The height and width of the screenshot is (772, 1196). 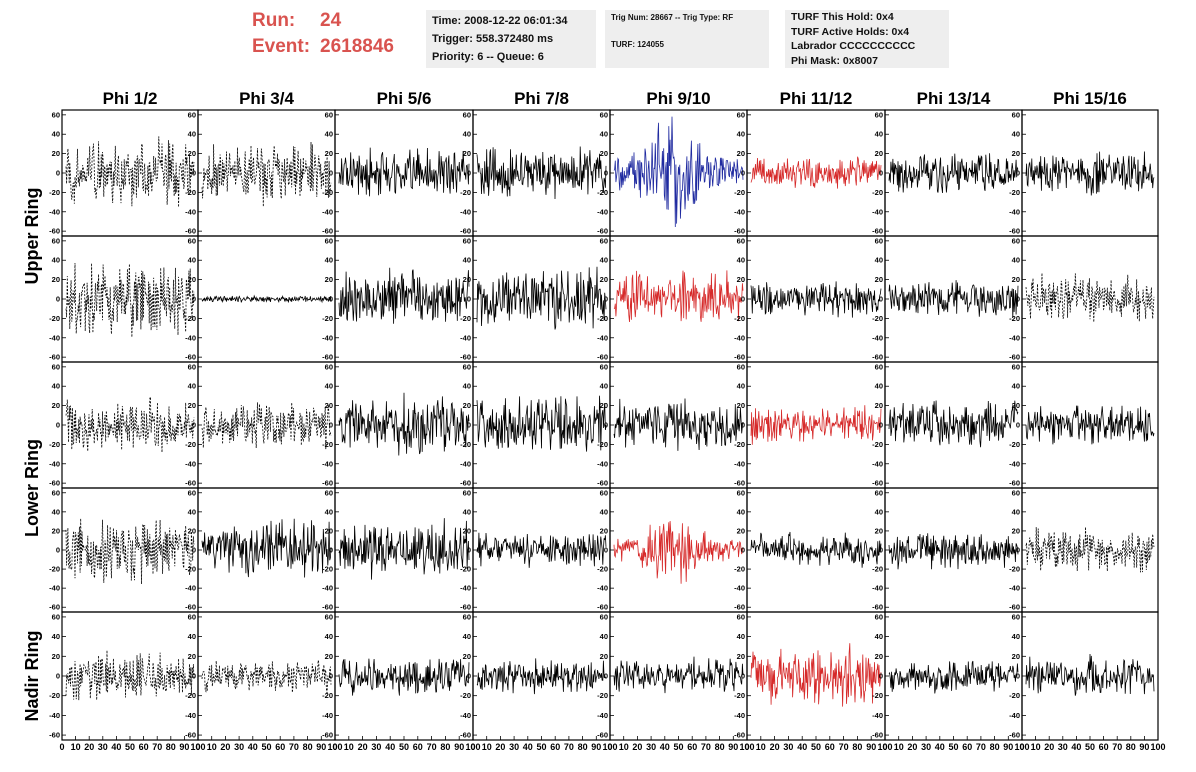 I want to click on waveform-r3-c5, so click(x=678, y=424).